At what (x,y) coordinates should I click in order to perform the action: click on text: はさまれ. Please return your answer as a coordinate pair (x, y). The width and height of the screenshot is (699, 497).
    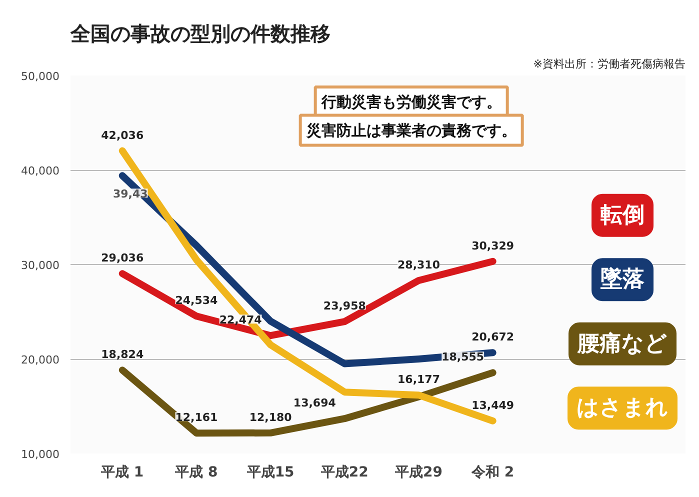
    Looking at the image, I should click on (622, 408).